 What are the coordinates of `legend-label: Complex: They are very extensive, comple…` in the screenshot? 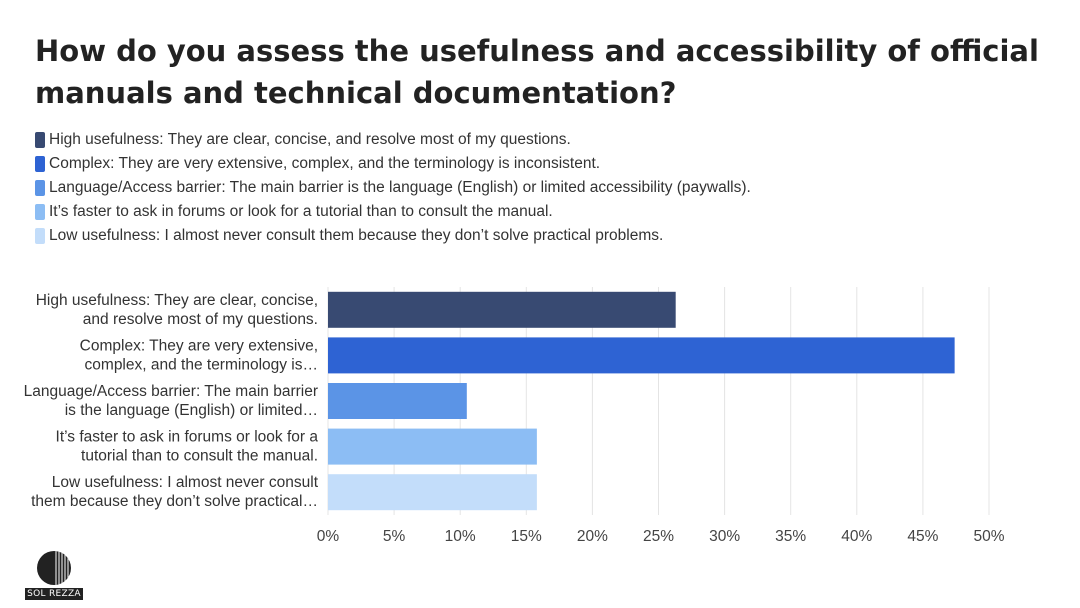 It's located at (325, 163).